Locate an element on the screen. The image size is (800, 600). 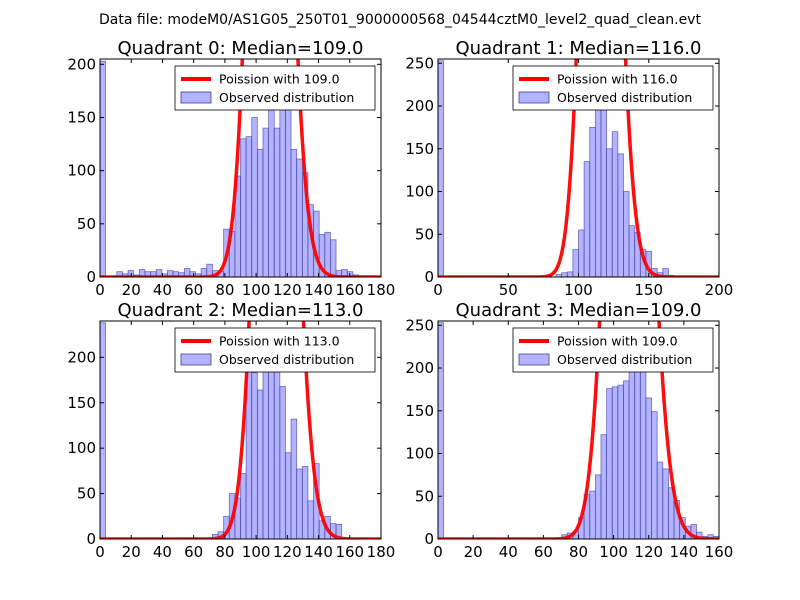
axes-frame is located at coordinates (240, 168).